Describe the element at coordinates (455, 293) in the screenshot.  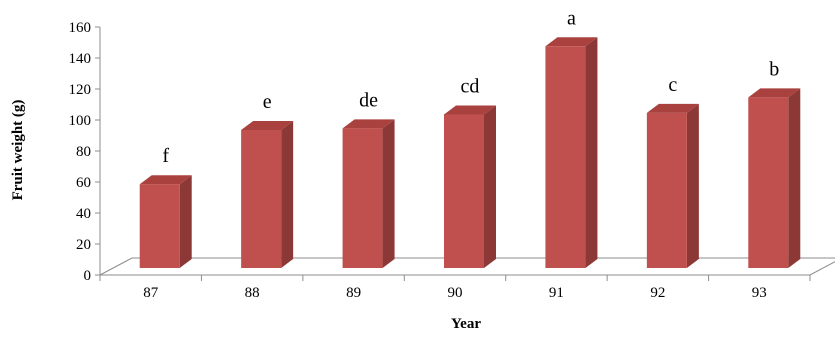
I see `x-tick-label: 90` at that location.